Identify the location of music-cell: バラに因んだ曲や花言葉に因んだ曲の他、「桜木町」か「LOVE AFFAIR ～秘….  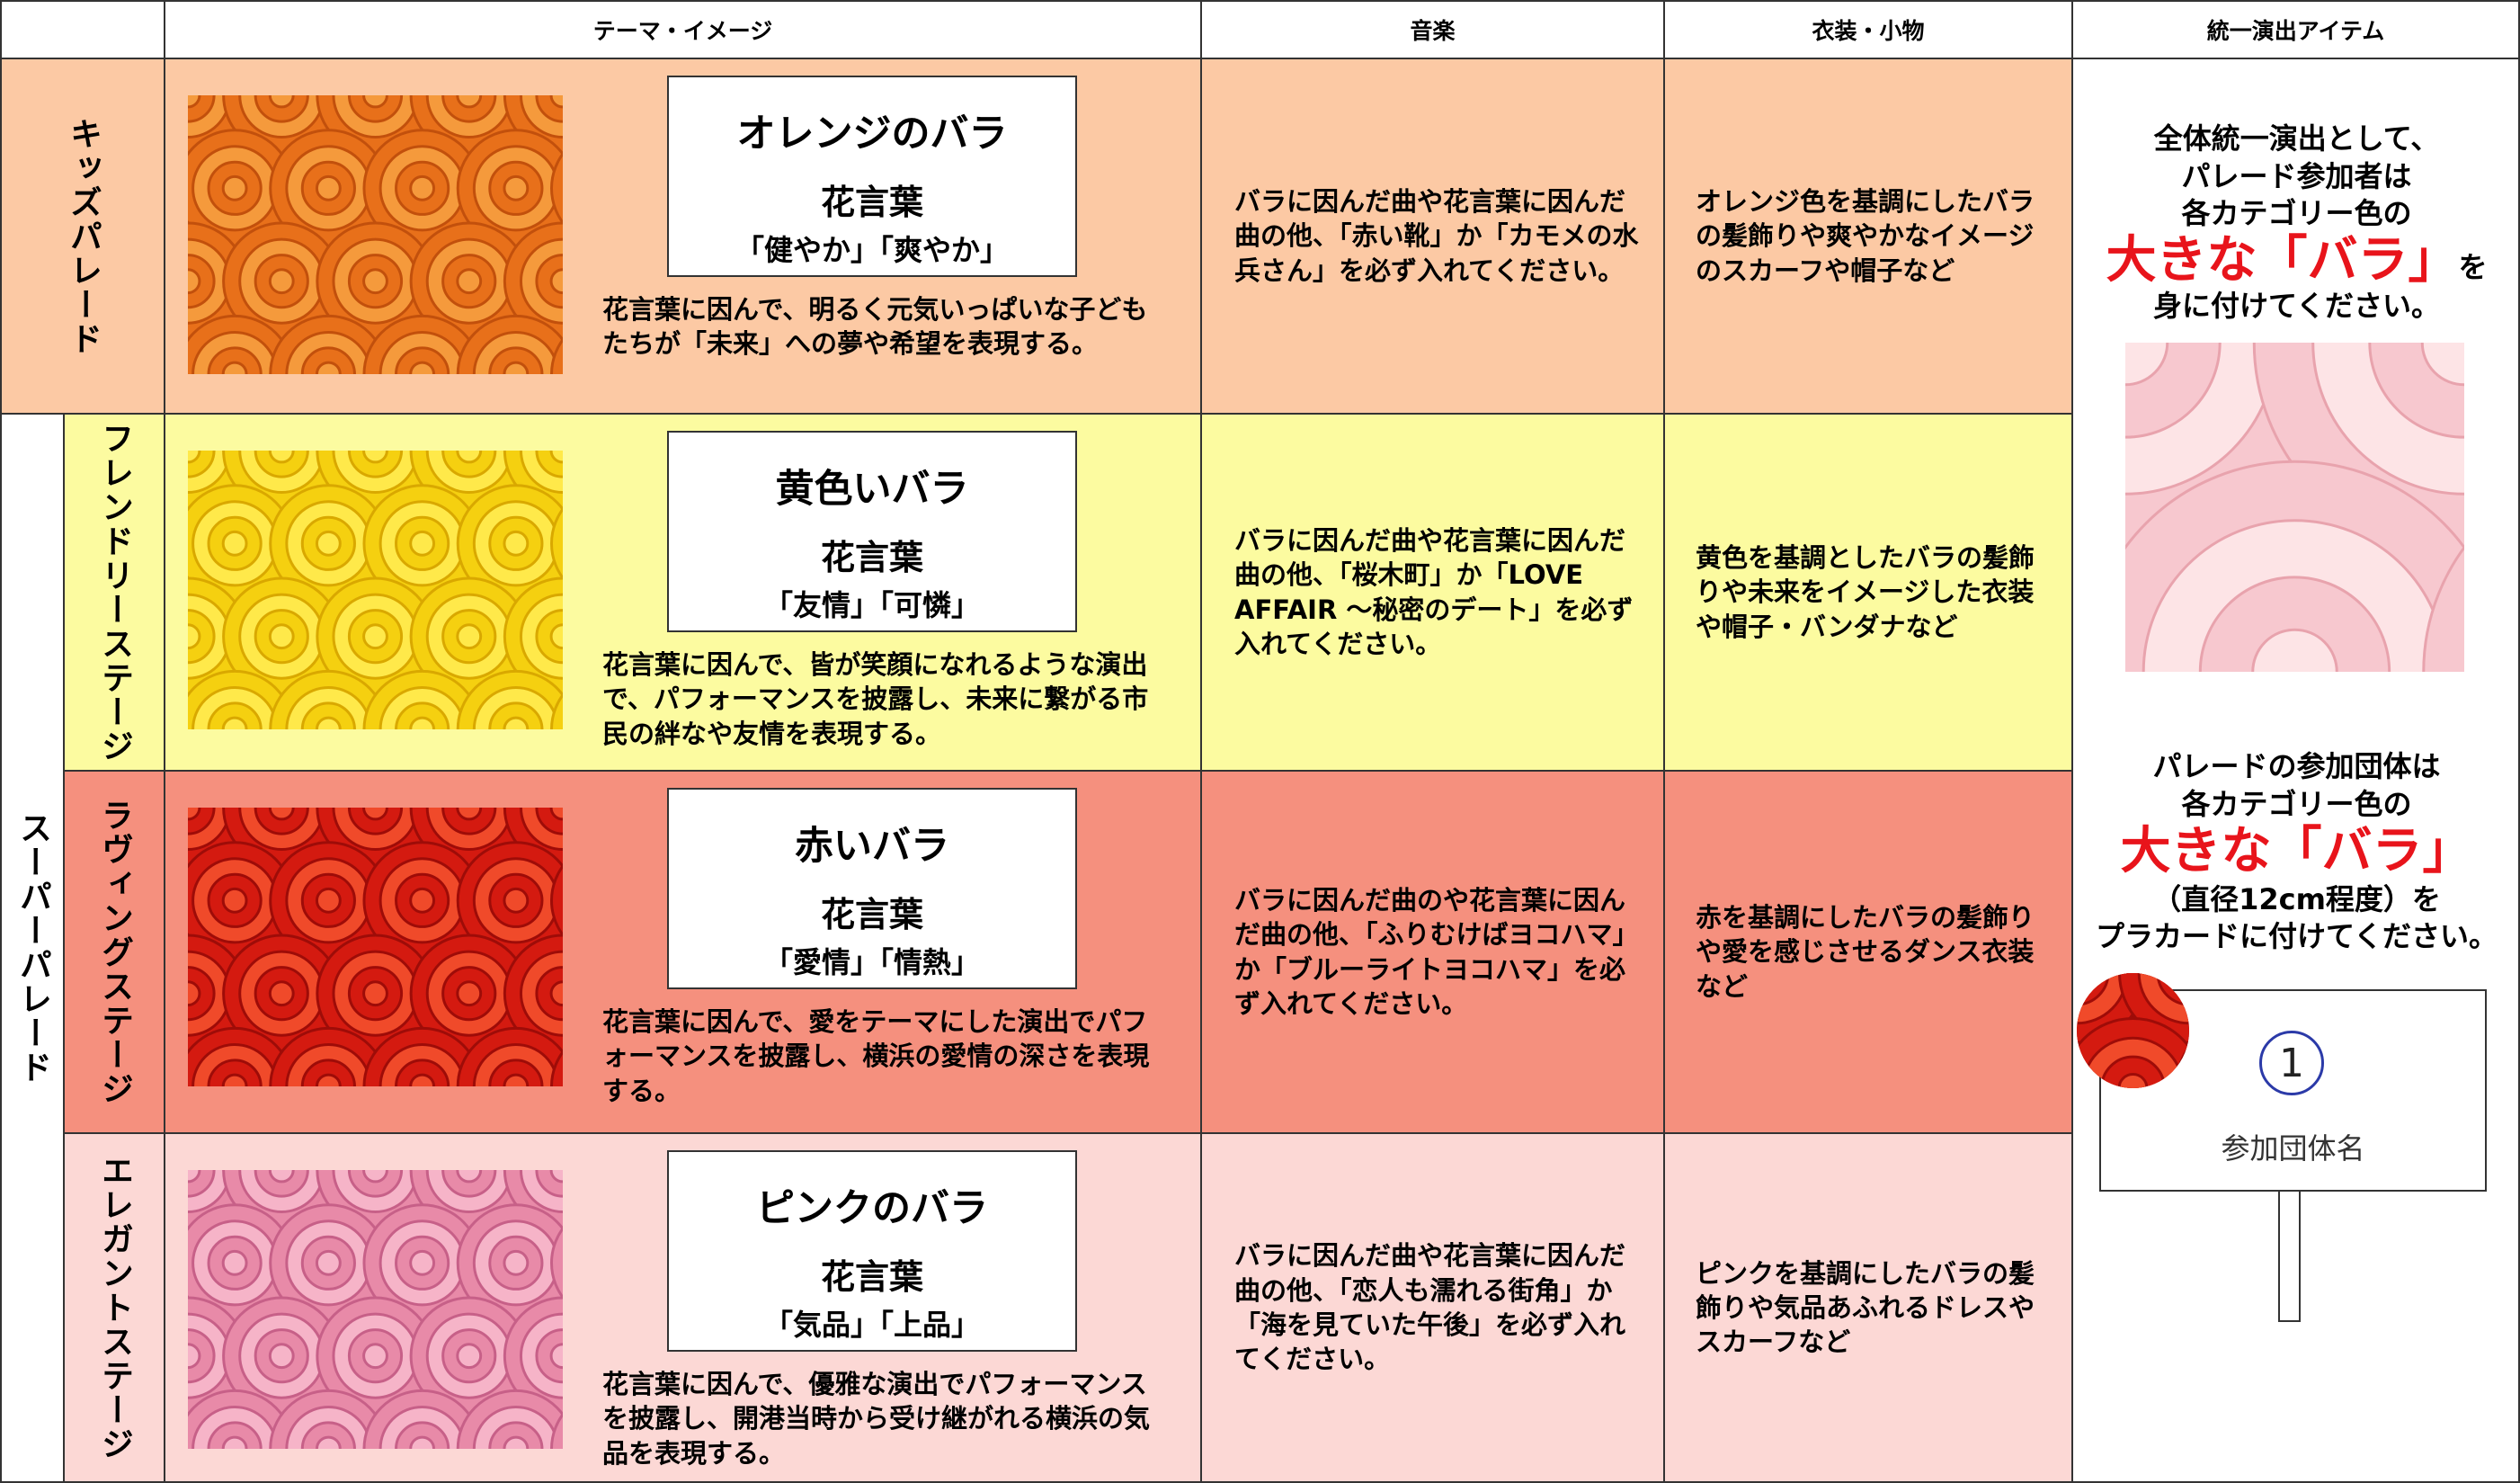
(1433, 594).